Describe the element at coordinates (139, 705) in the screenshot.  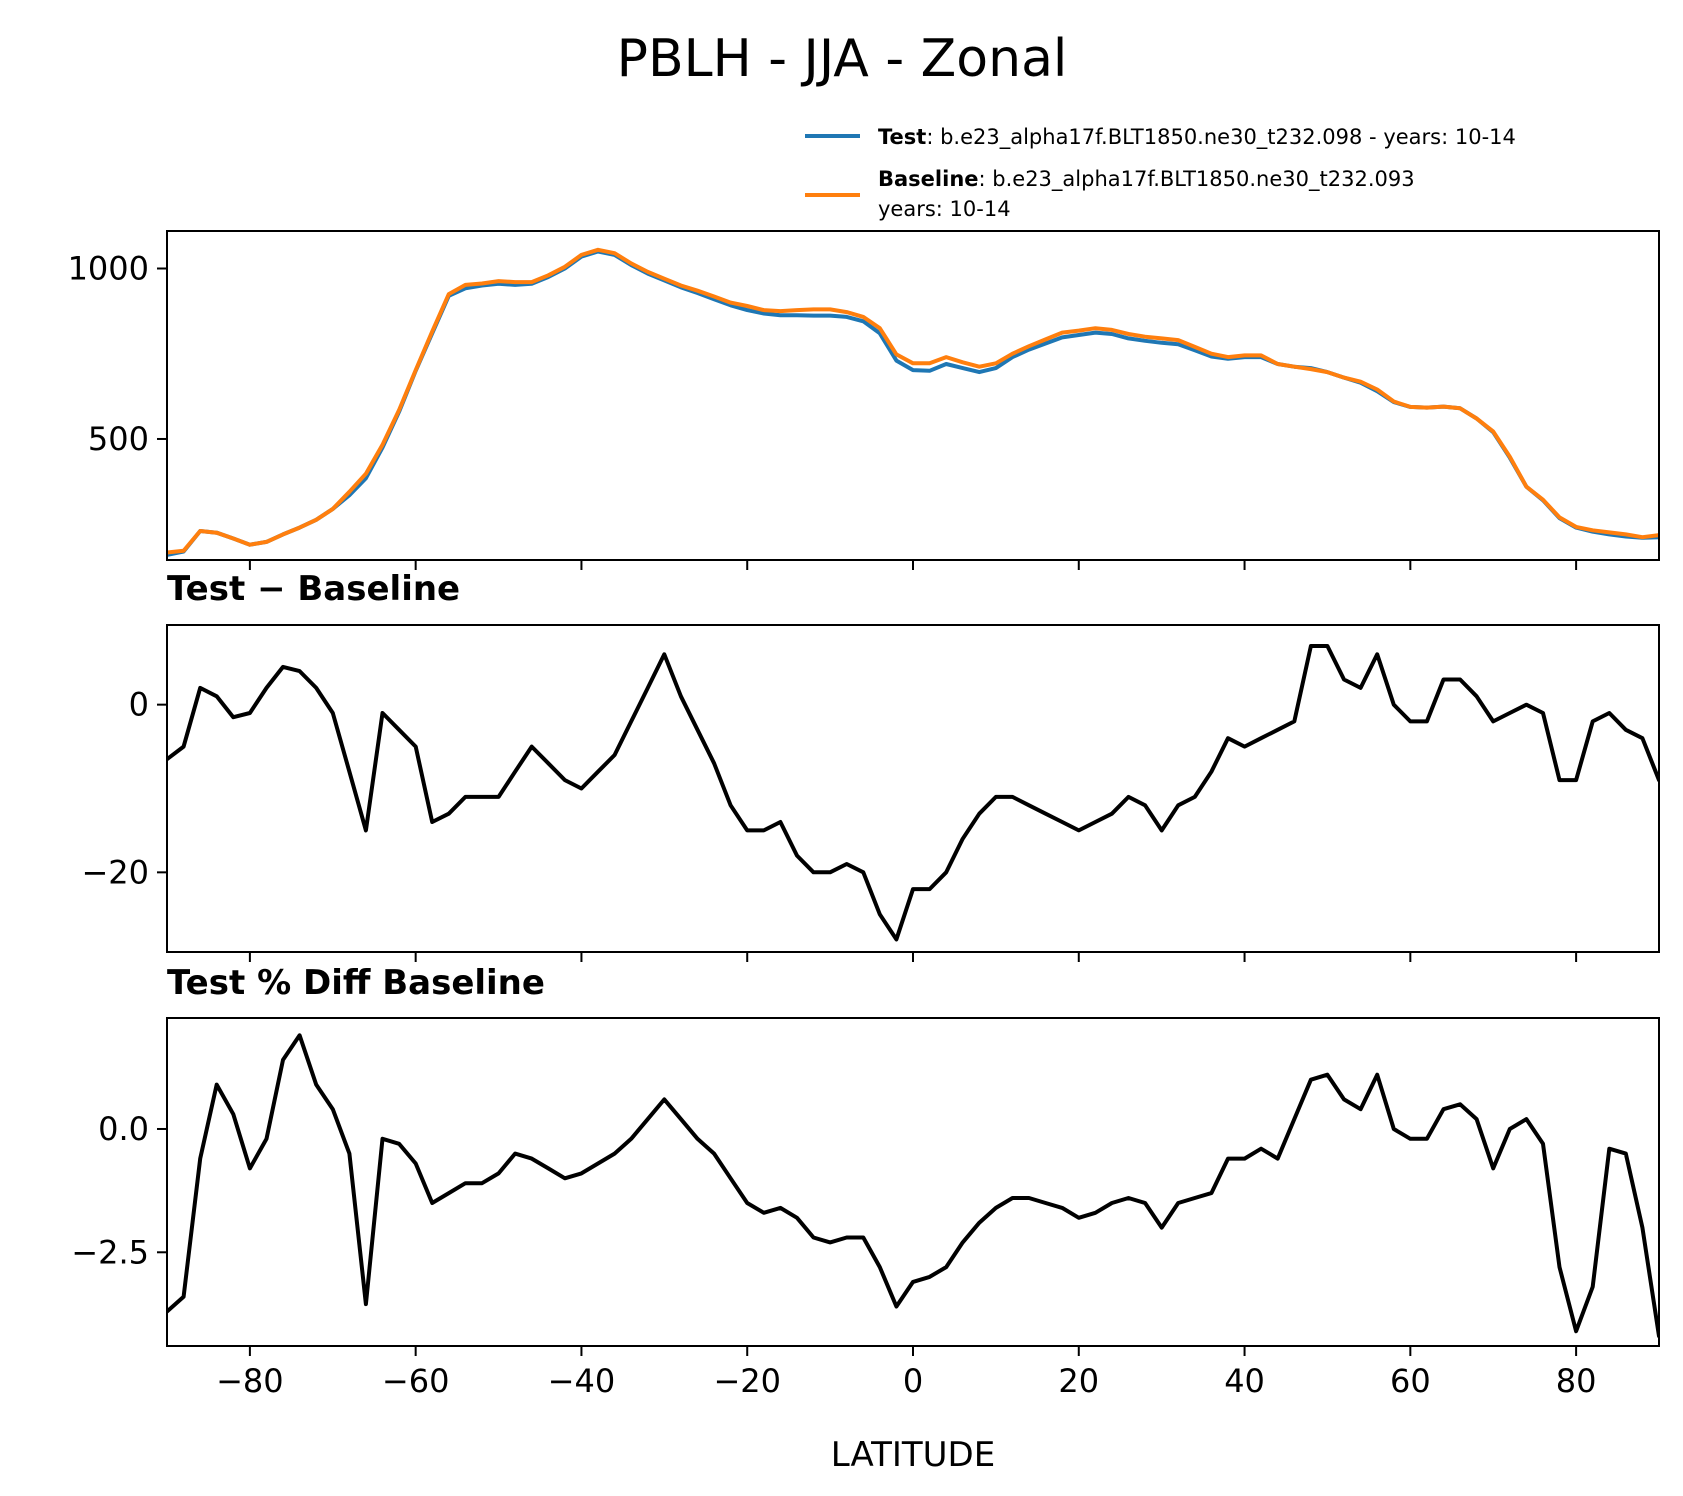
I see `difference-ytick-label: 0` at that location.